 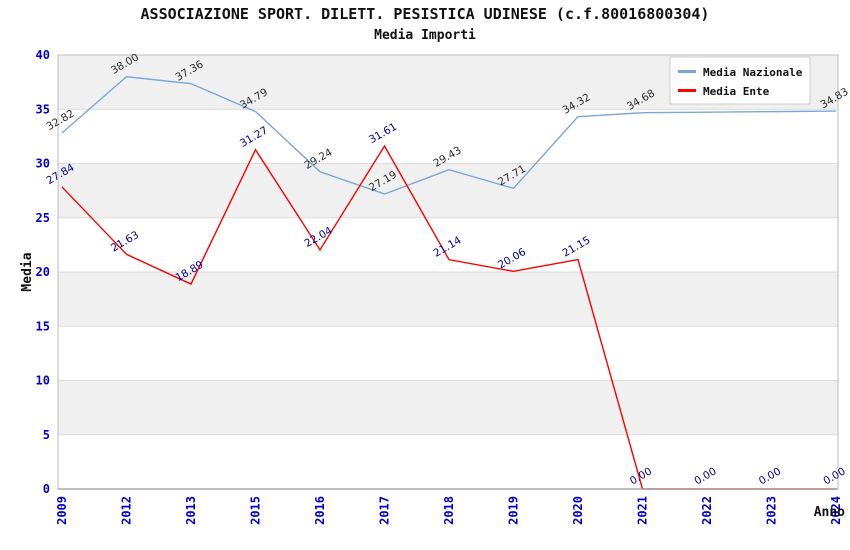 What do you see at coordinates (127, 510) in the screenshot?
I see `x-tick-label: 2012` at bounding box center [127, 510].